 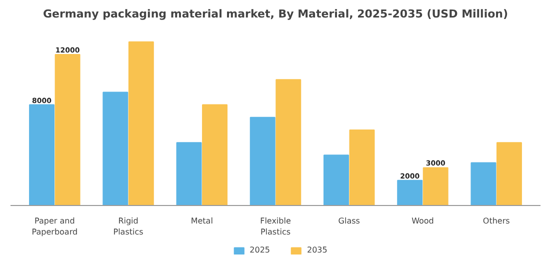 I want to click on x-tick-label: Flexible Plastics, so click(x=275, y=226).